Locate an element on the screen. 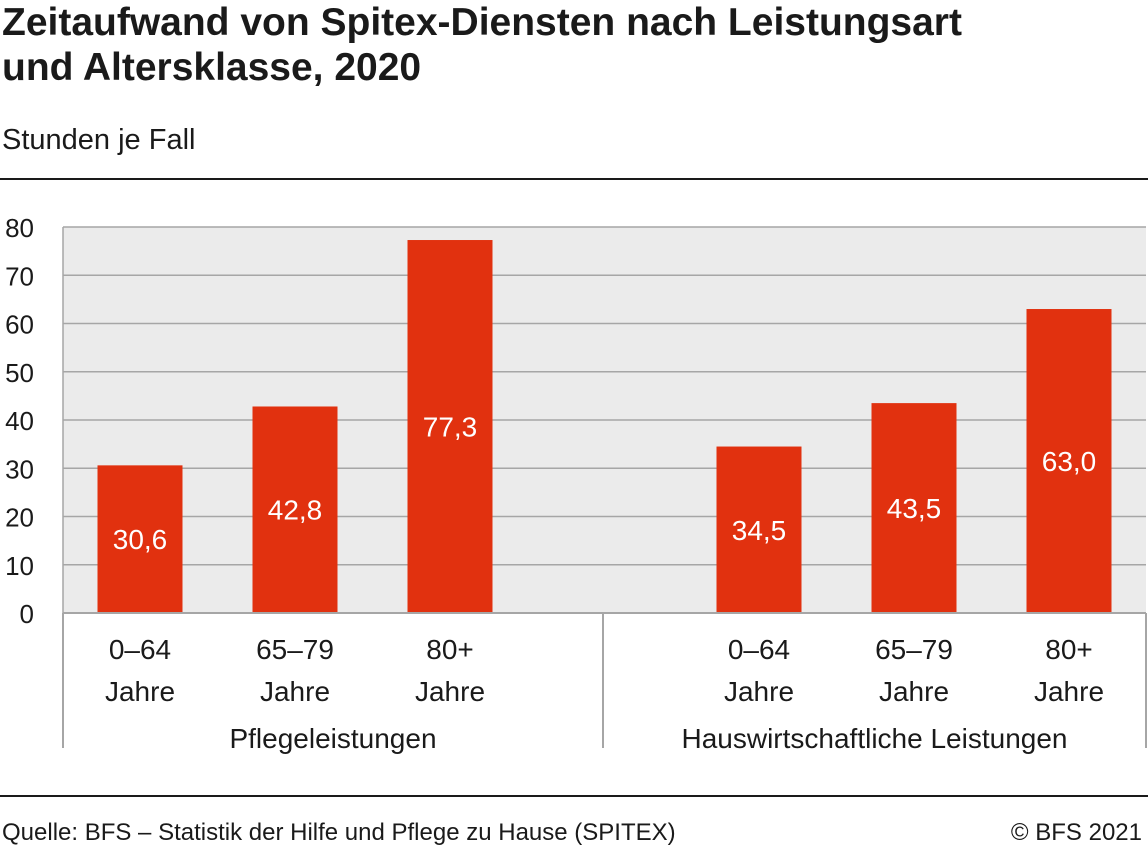  bottom-divider is located at coordinates (574, 796).